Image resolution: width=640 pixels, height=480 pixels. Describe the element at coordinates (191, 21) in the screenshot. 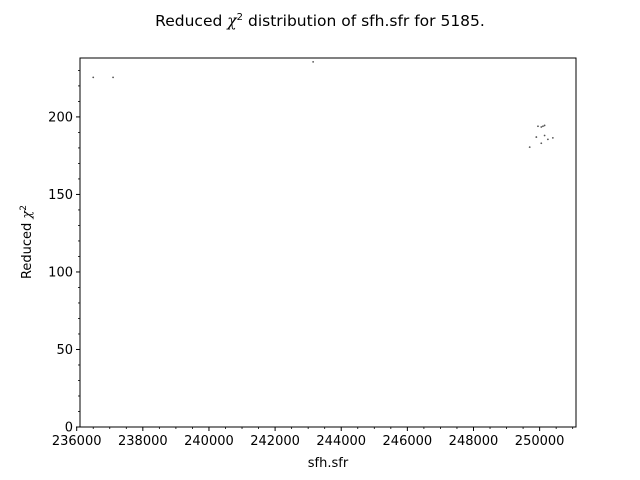

I see `chart-title-prefix: Reduced` at that location.